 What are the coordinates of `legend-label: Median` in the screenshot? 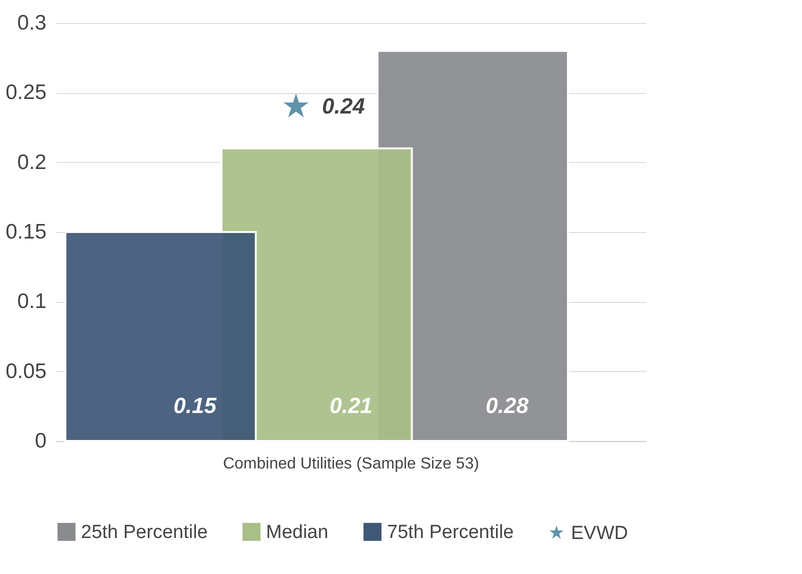 It's located at (297, 532).